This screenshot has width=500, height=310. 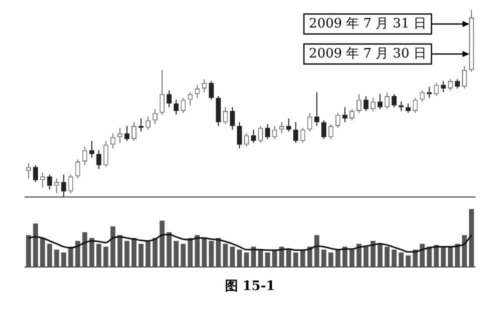 I want to click on annotation: 2009 年 7 月 30 日, so click(x=367, y=54).